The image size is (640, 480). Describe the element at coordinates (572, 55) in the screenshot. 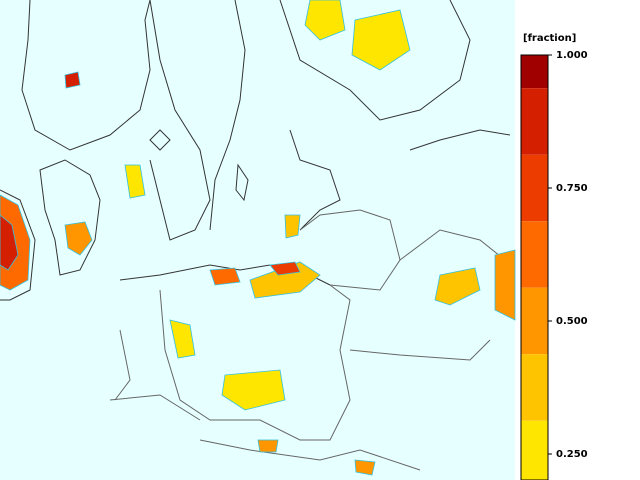

I see `colorbar-tick-label: 1.000` at that location.